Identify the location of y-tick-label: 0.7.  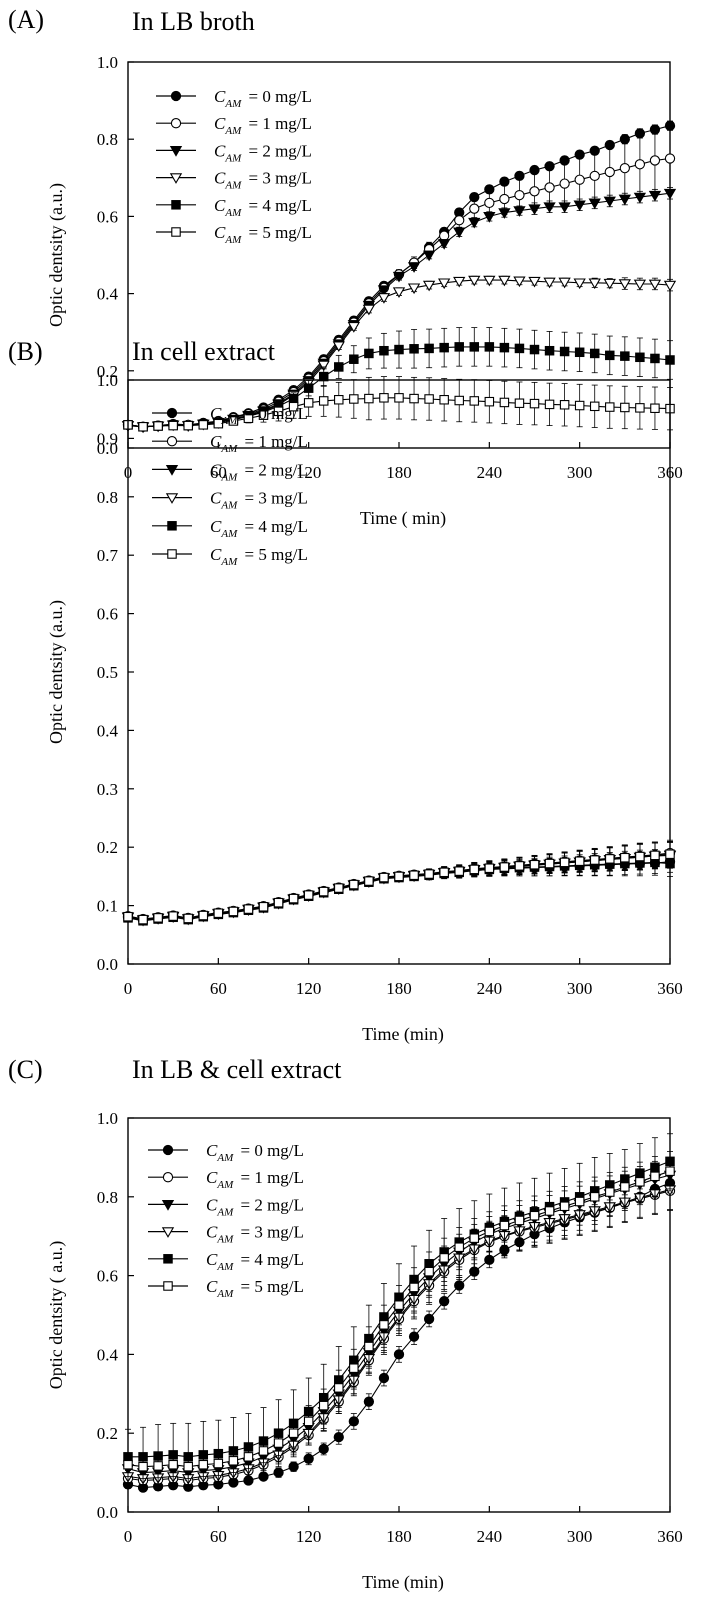
(108, 555).